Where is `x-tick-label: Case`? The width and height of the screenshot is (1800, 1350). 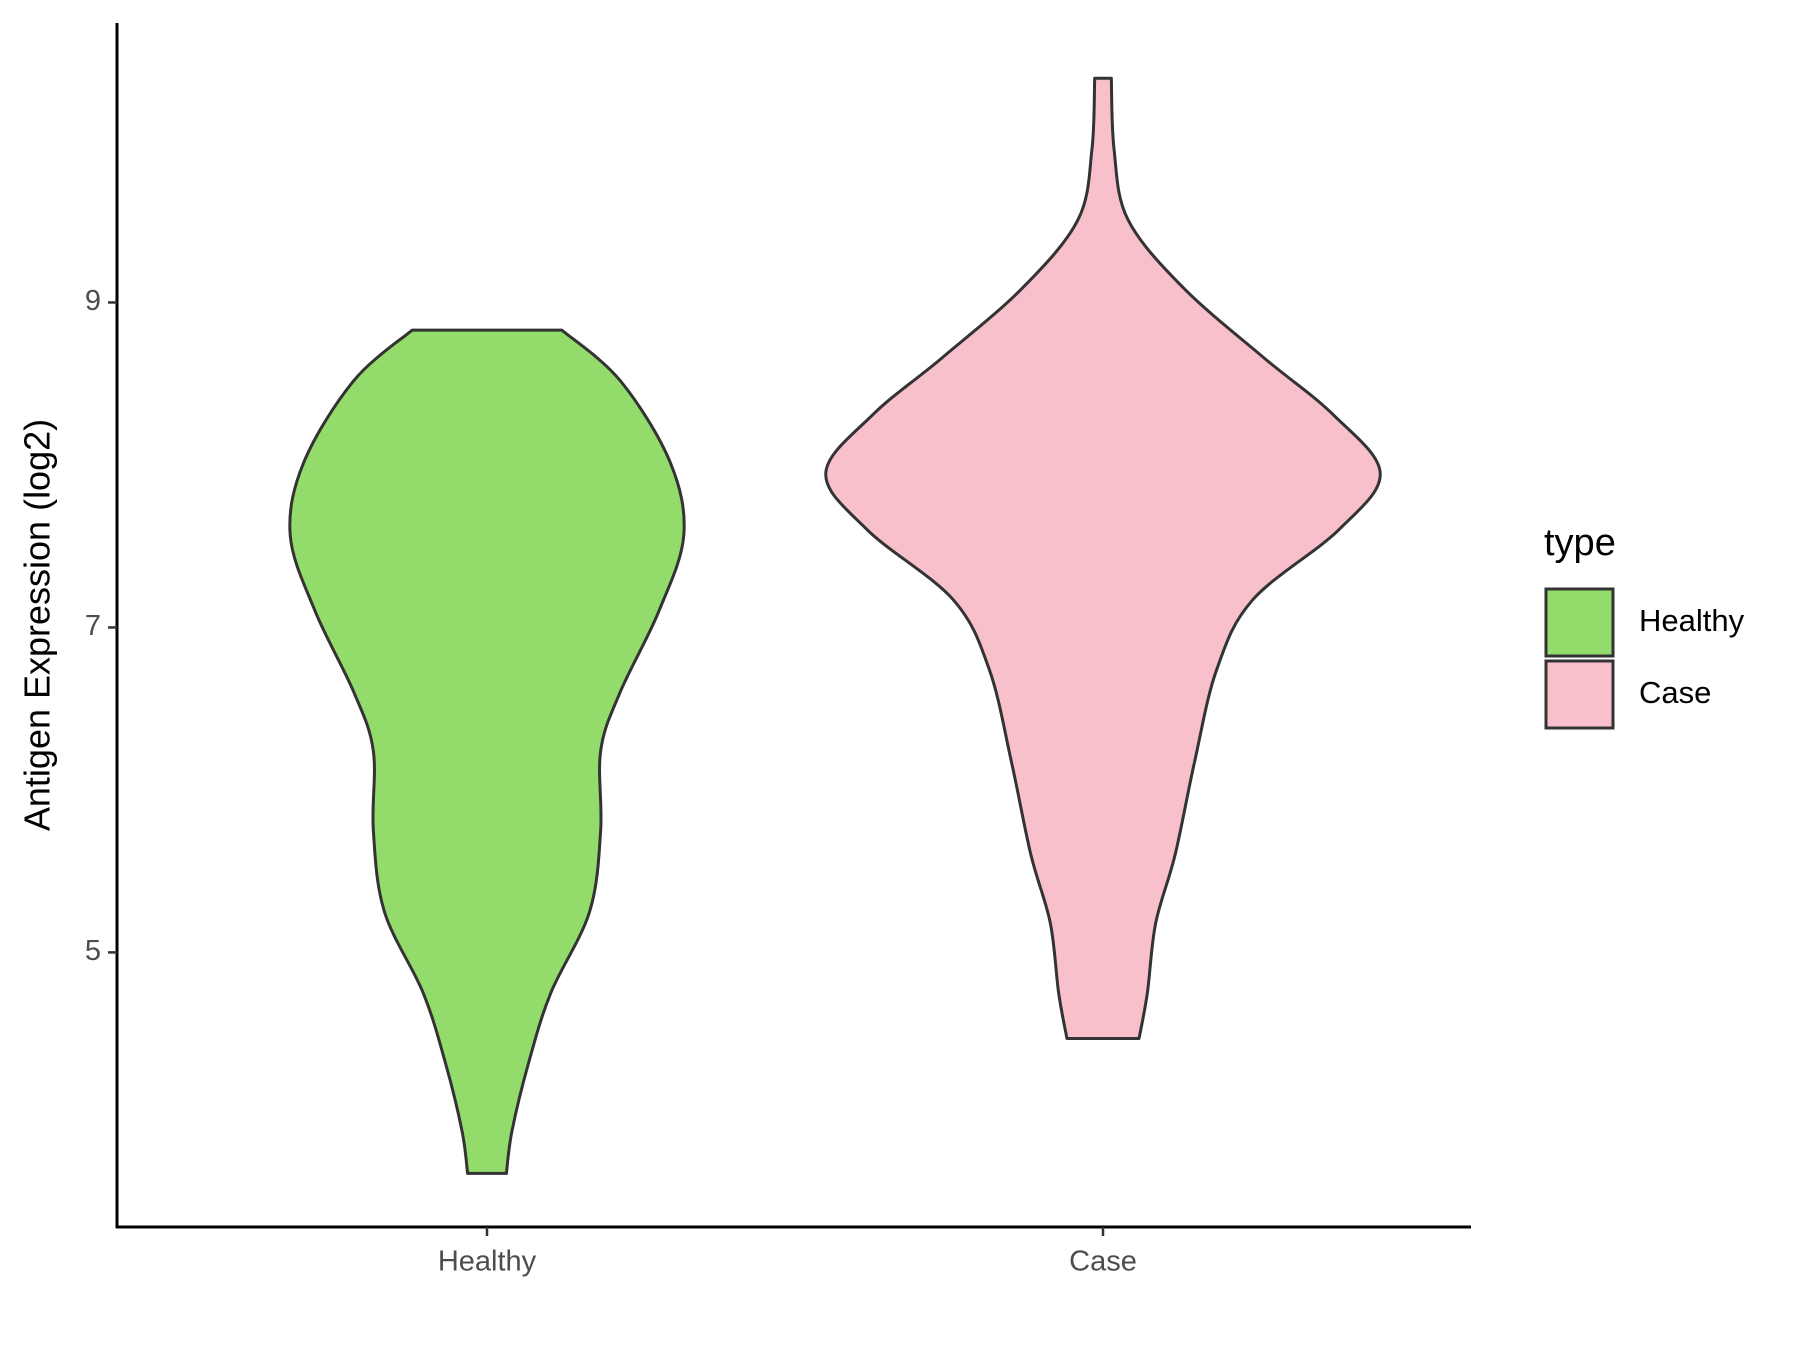 x-tick-label: Case is located at coordinates (1103, 1262).